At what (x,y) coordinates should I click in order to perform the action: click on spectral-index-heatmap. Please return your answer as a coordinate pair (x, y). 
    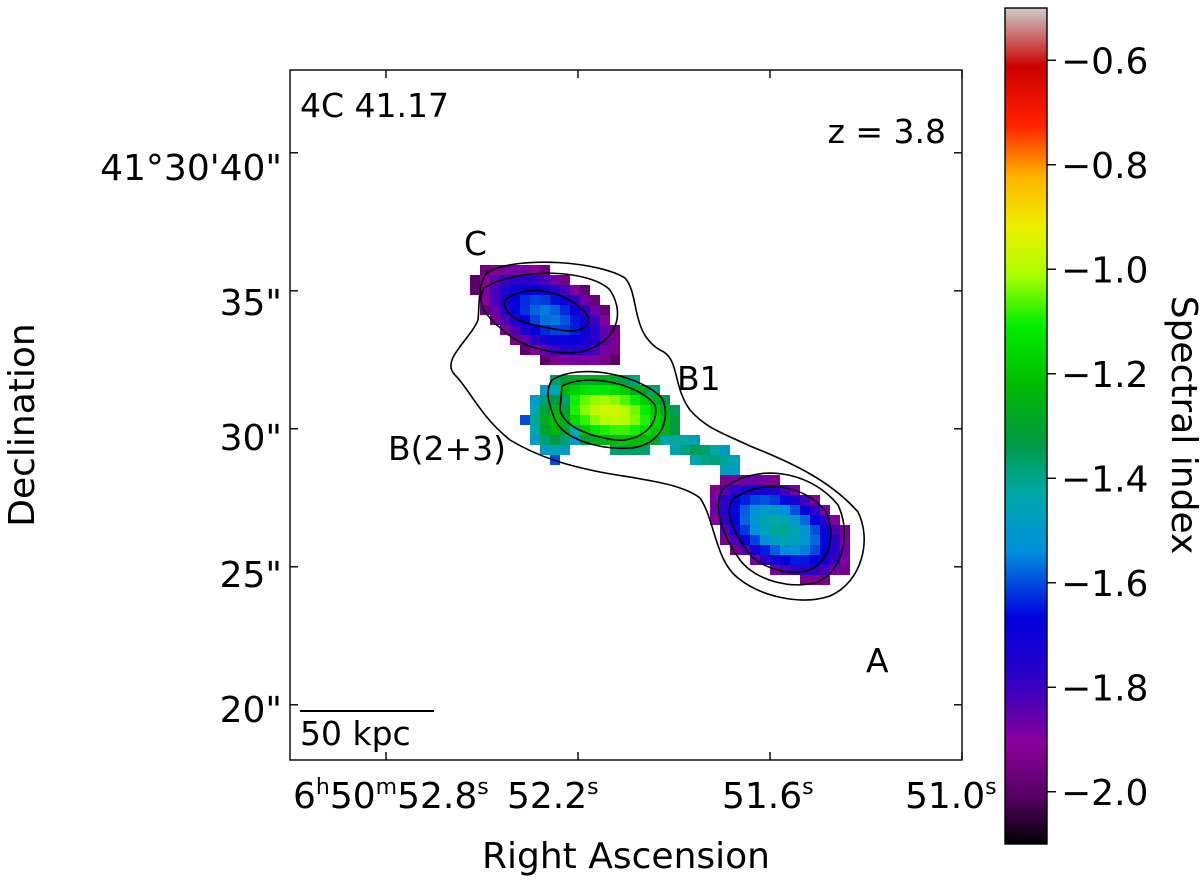
    Looking at the image, I should click on (660, 425).